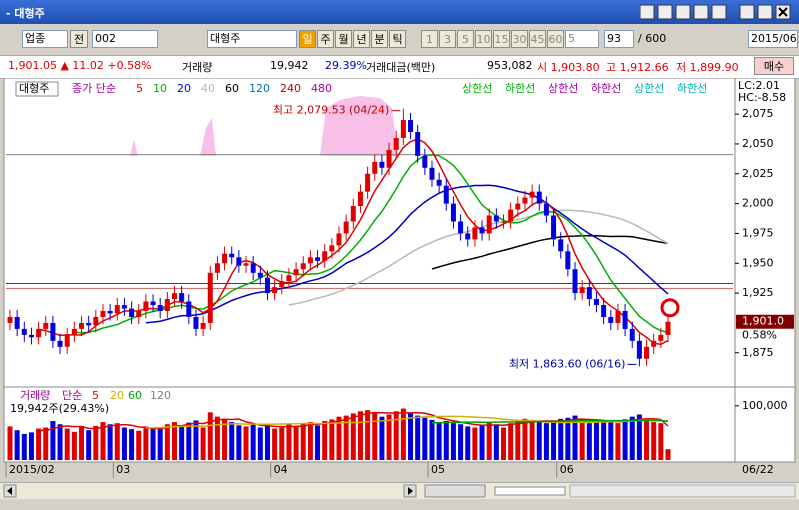  Describe the element at coordinates (95, 395) in the screenshot. I see `volume-ma-legend: 5` at that location.